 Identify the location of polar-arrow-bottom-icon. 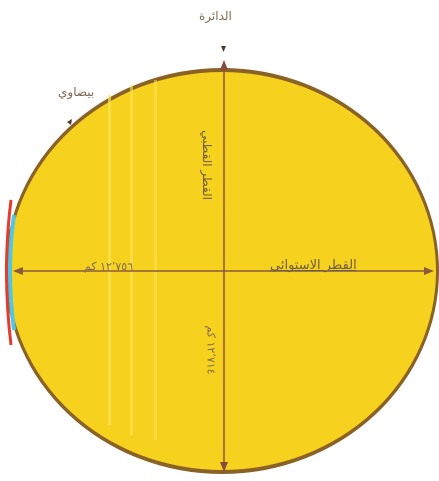
(224, 467).